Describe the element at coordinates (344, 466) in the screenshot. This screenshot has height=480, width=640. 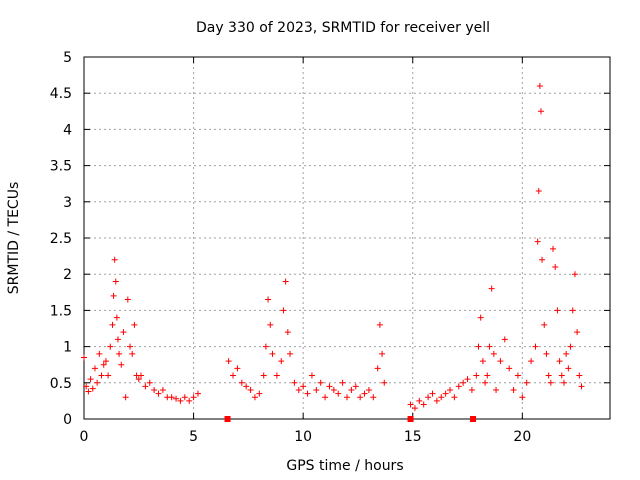
I see `x-axis-title: GPS time / hours` at that location.